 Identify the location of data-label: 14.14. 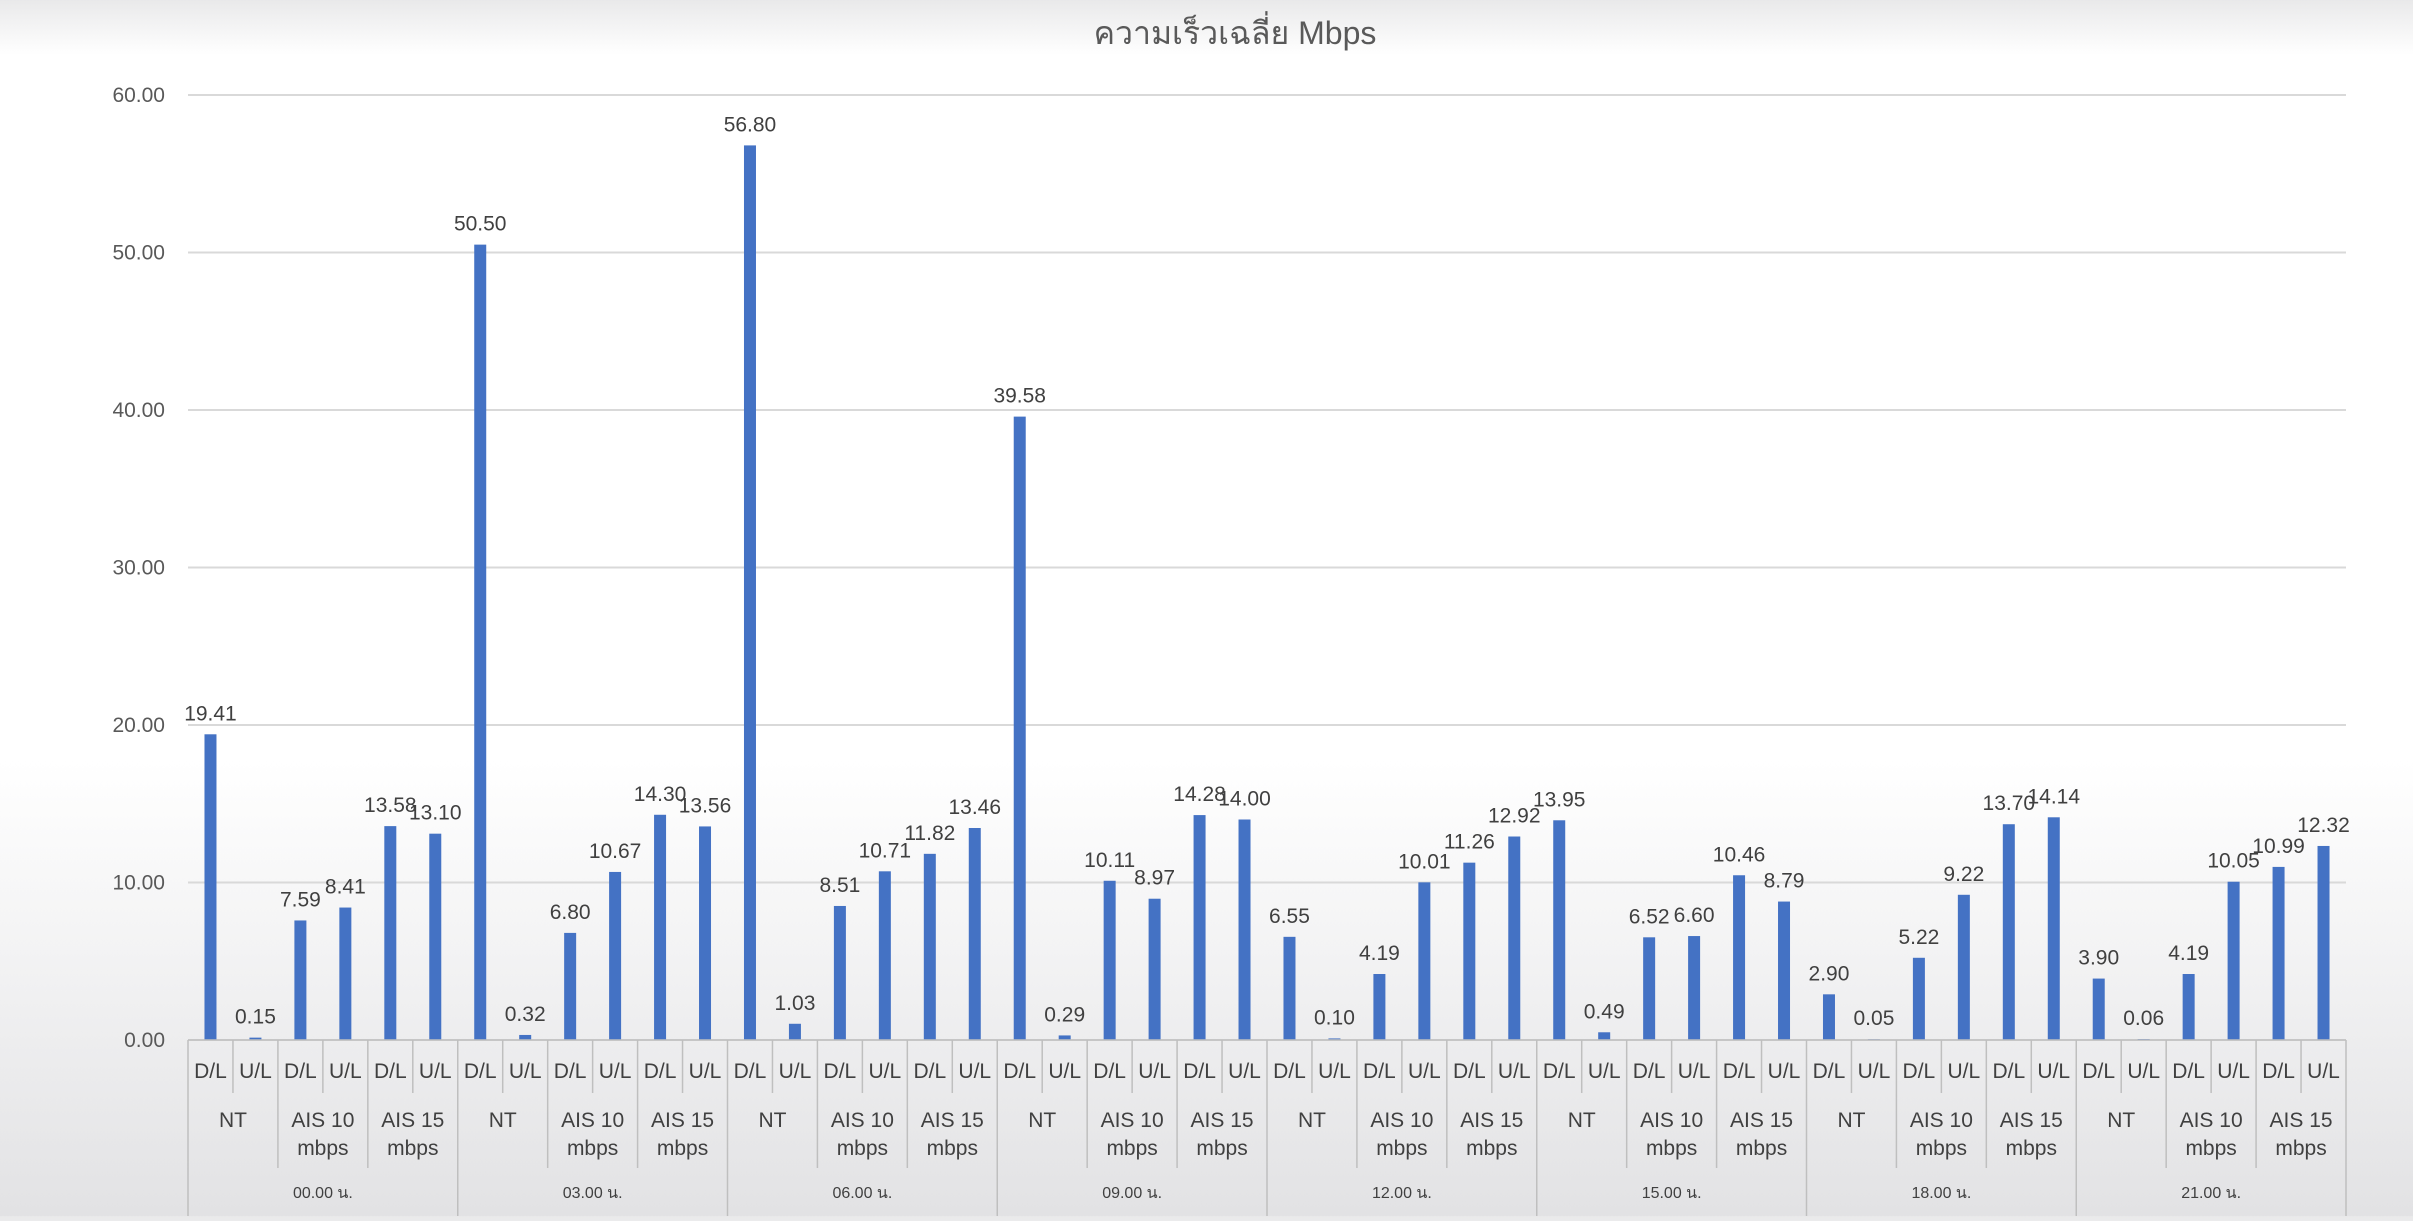
(2053, 796).